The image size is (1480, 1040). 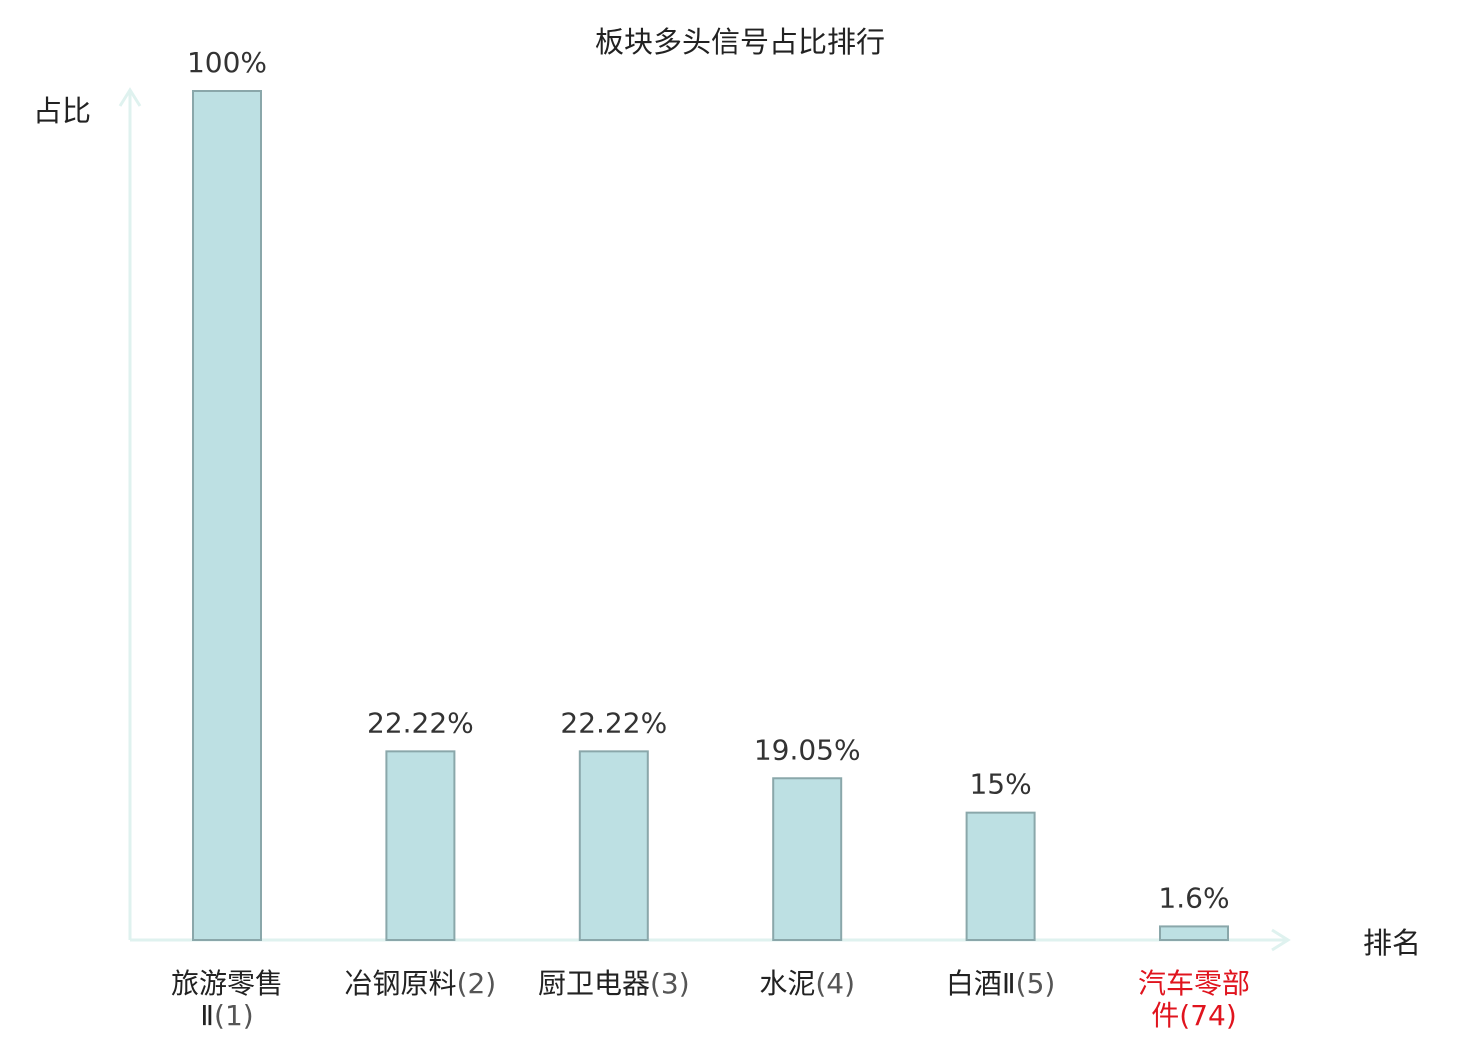 What do you see at coordinates (740, 42) in the screenshot?
I see `chart-title: 板块多头信号占比排行` at bounding box center [740, 42].